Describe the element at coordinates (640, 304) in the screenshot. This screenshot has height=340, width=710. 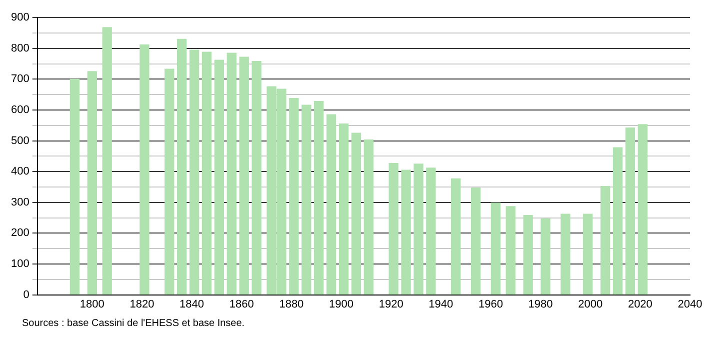
I see `x-tick-label: 2020` at that location.